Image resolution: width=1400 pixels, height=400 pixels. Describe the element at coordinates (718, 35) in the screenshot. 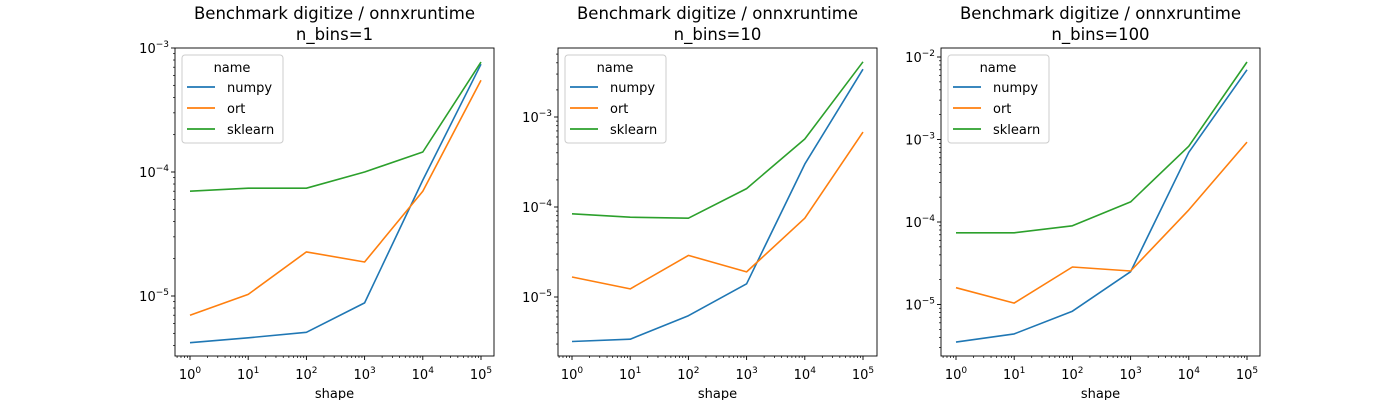

I see `chart-subtitle: n_bins=10` at that location.